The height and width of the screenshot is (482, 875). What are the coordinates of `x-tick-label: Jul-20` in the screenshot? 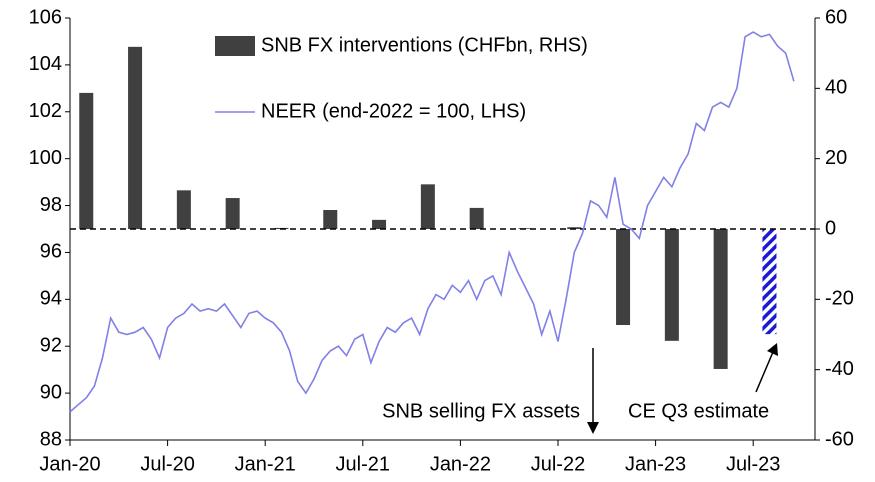 It's located at (167, 464).